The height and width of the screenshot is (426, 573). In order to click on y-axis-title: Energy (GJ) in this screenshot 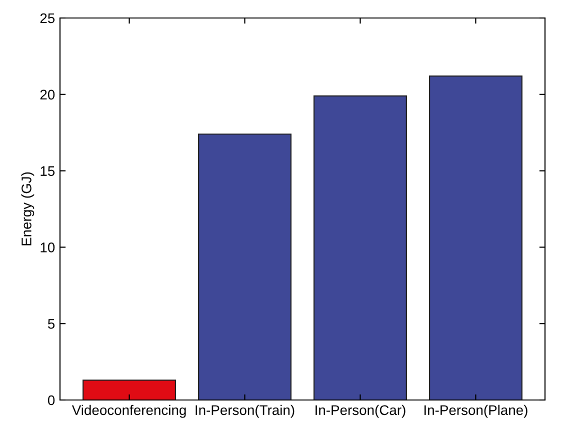, I will do `click(27, 209)`.